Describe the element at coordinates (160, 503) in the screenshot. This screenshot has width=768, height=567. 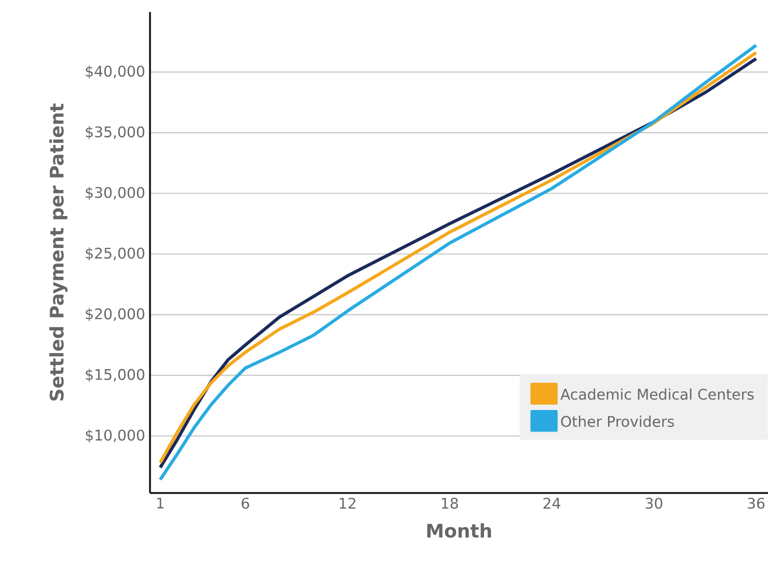
I see `x-tick-label: 1` at that location.